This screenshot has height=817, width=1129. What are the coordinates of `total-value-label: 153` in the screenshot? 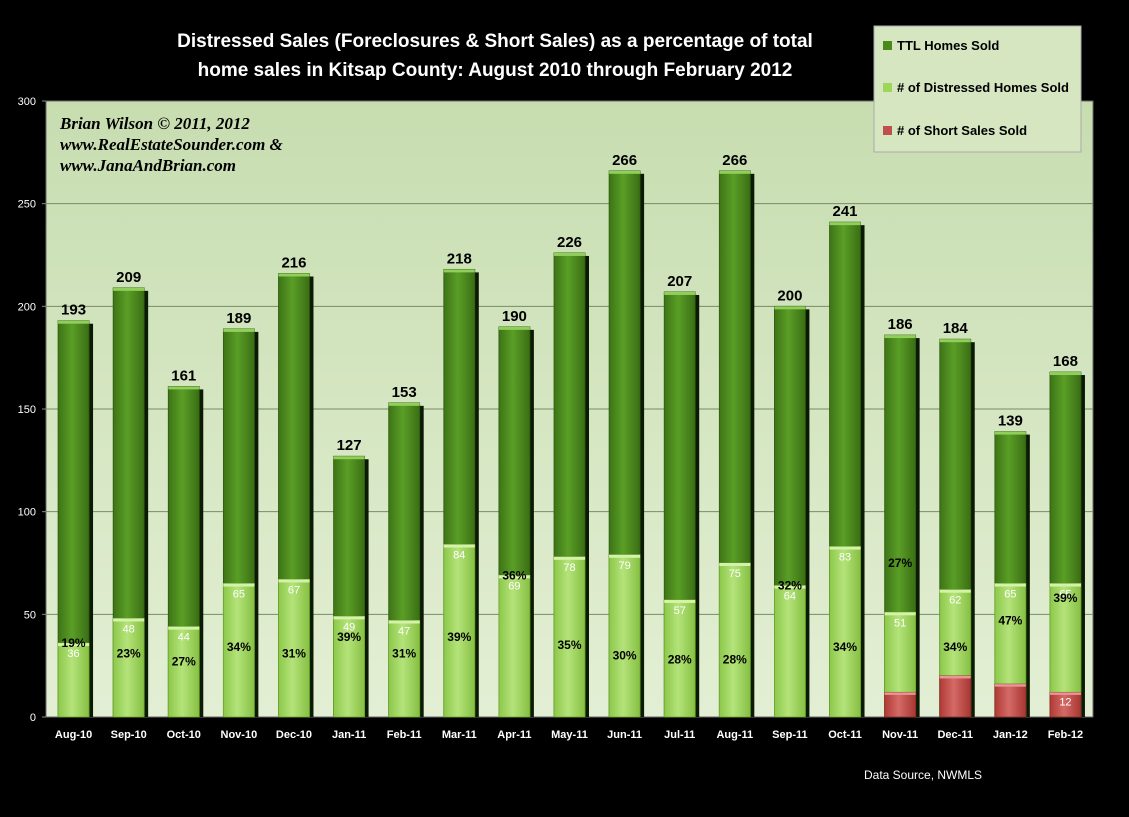 It's located at (404, 392).